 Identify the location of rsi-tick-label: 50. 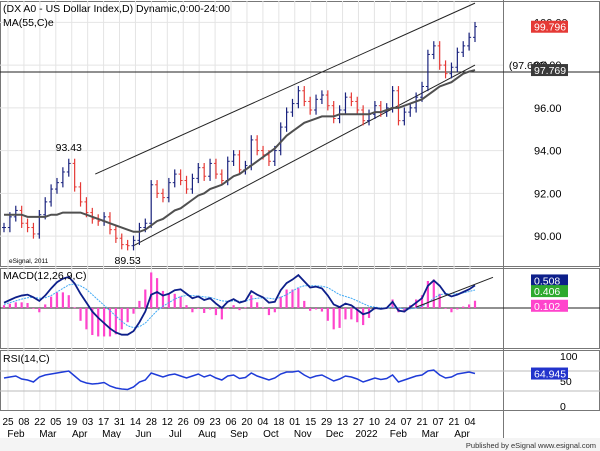
(566, 382).